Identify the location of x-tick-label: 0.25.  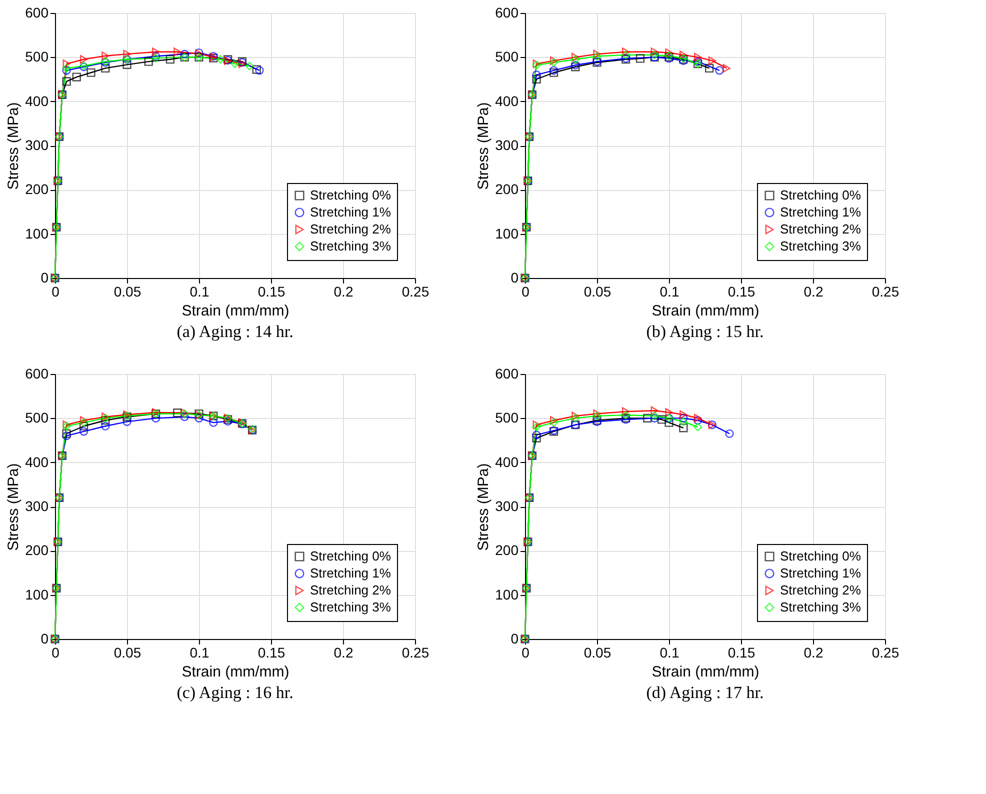
(886, 292).